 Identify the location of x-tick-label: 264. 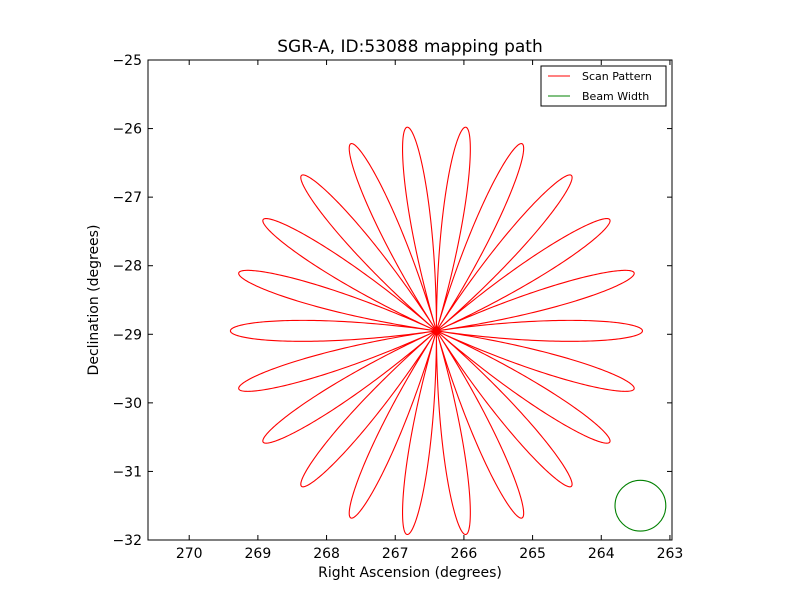
(601, 554).